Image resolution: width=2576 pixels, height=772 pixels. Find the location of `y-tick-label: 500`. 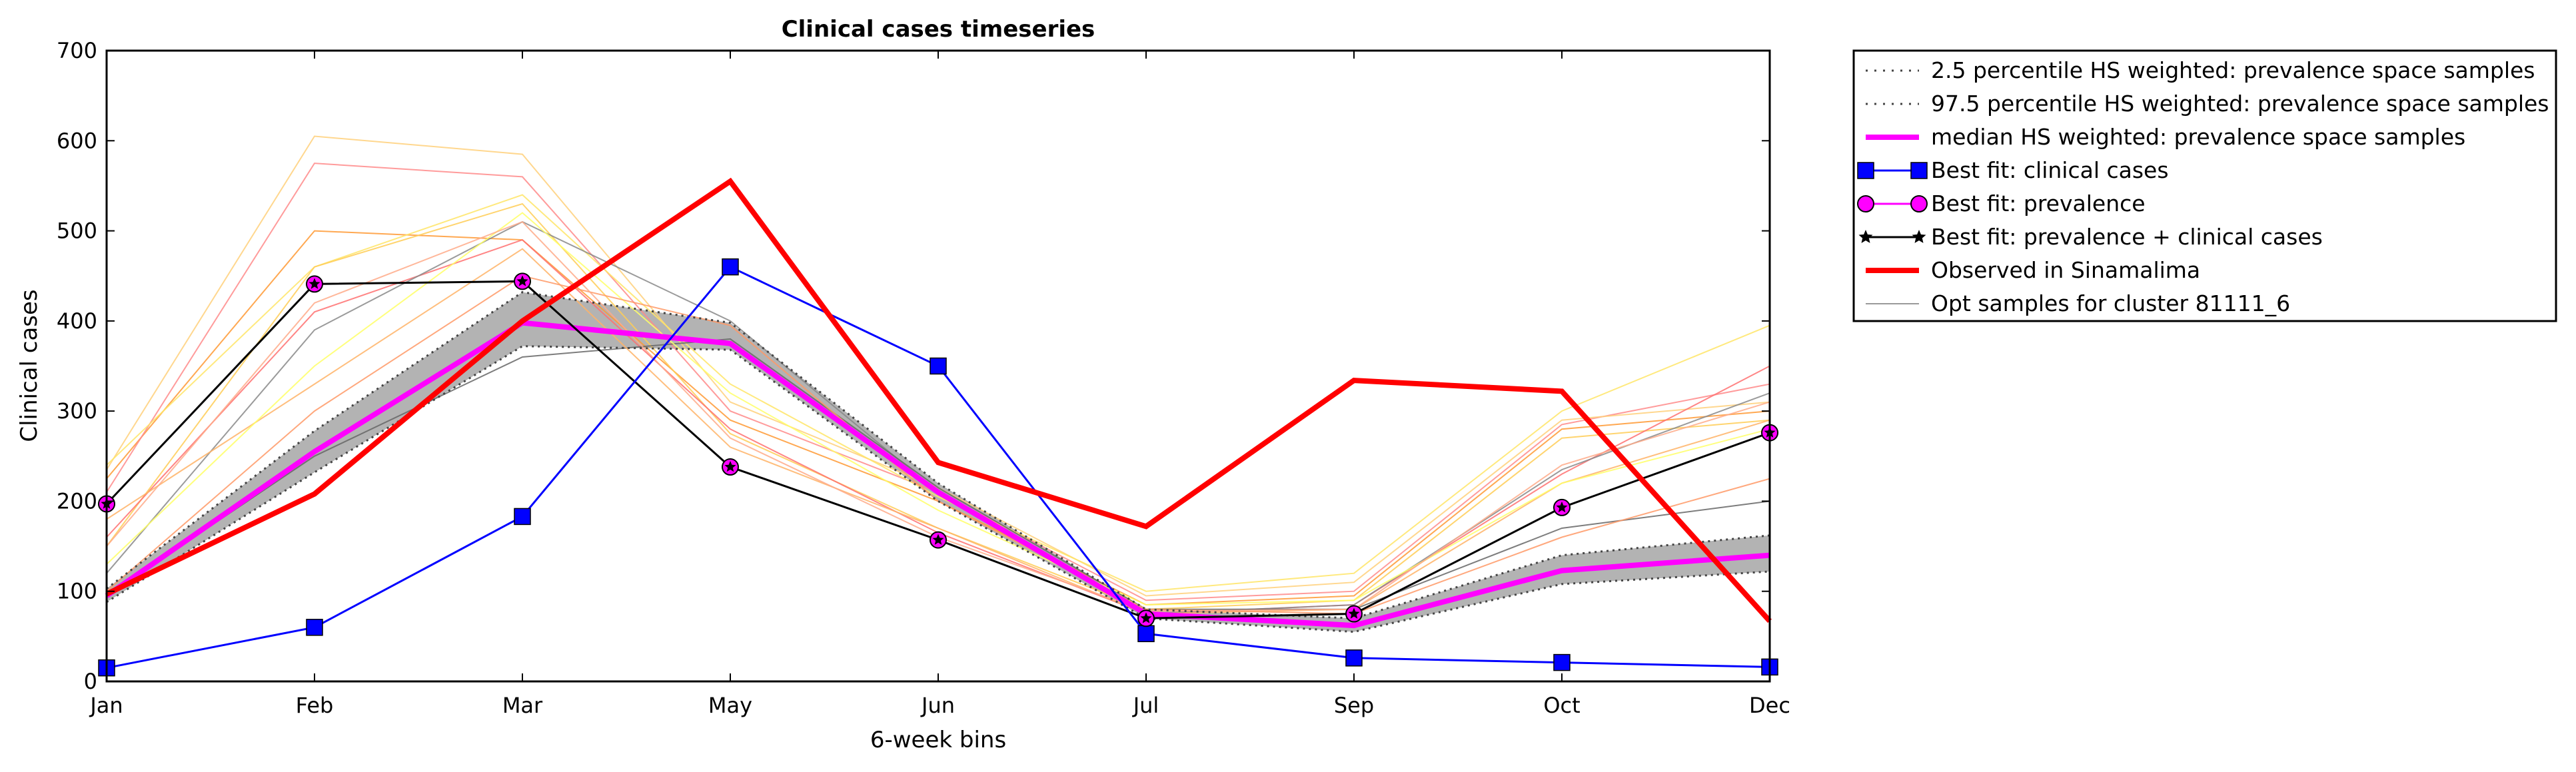

y-tick-label: 500 is located at coordinates (77, 231).